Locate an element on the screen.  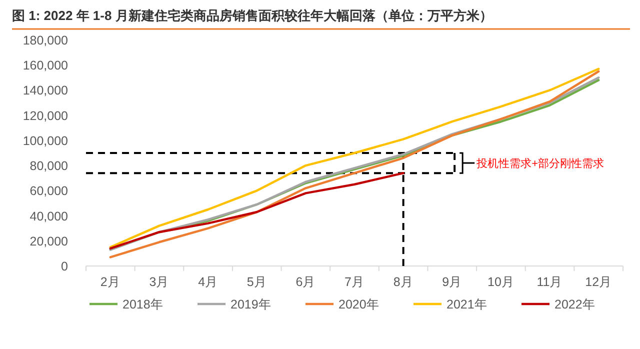
y-tick-label: 80,000 is located at coordinates (49, 166).